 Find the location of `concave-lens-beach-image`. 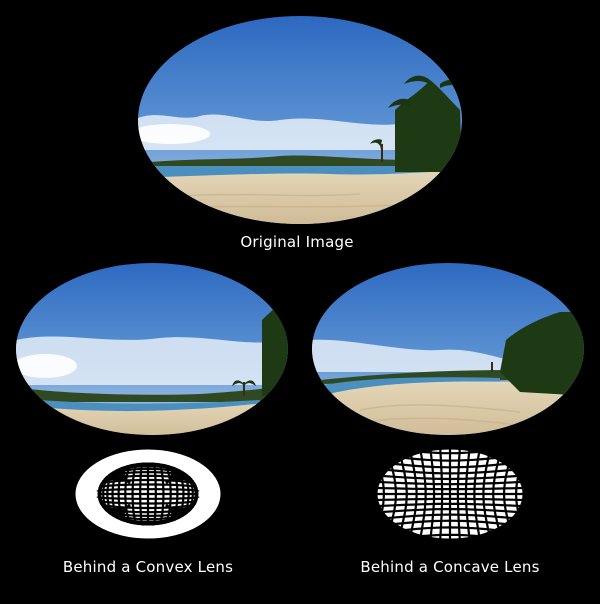

concave-lens-beach-image is located at coordinates (448, 349).